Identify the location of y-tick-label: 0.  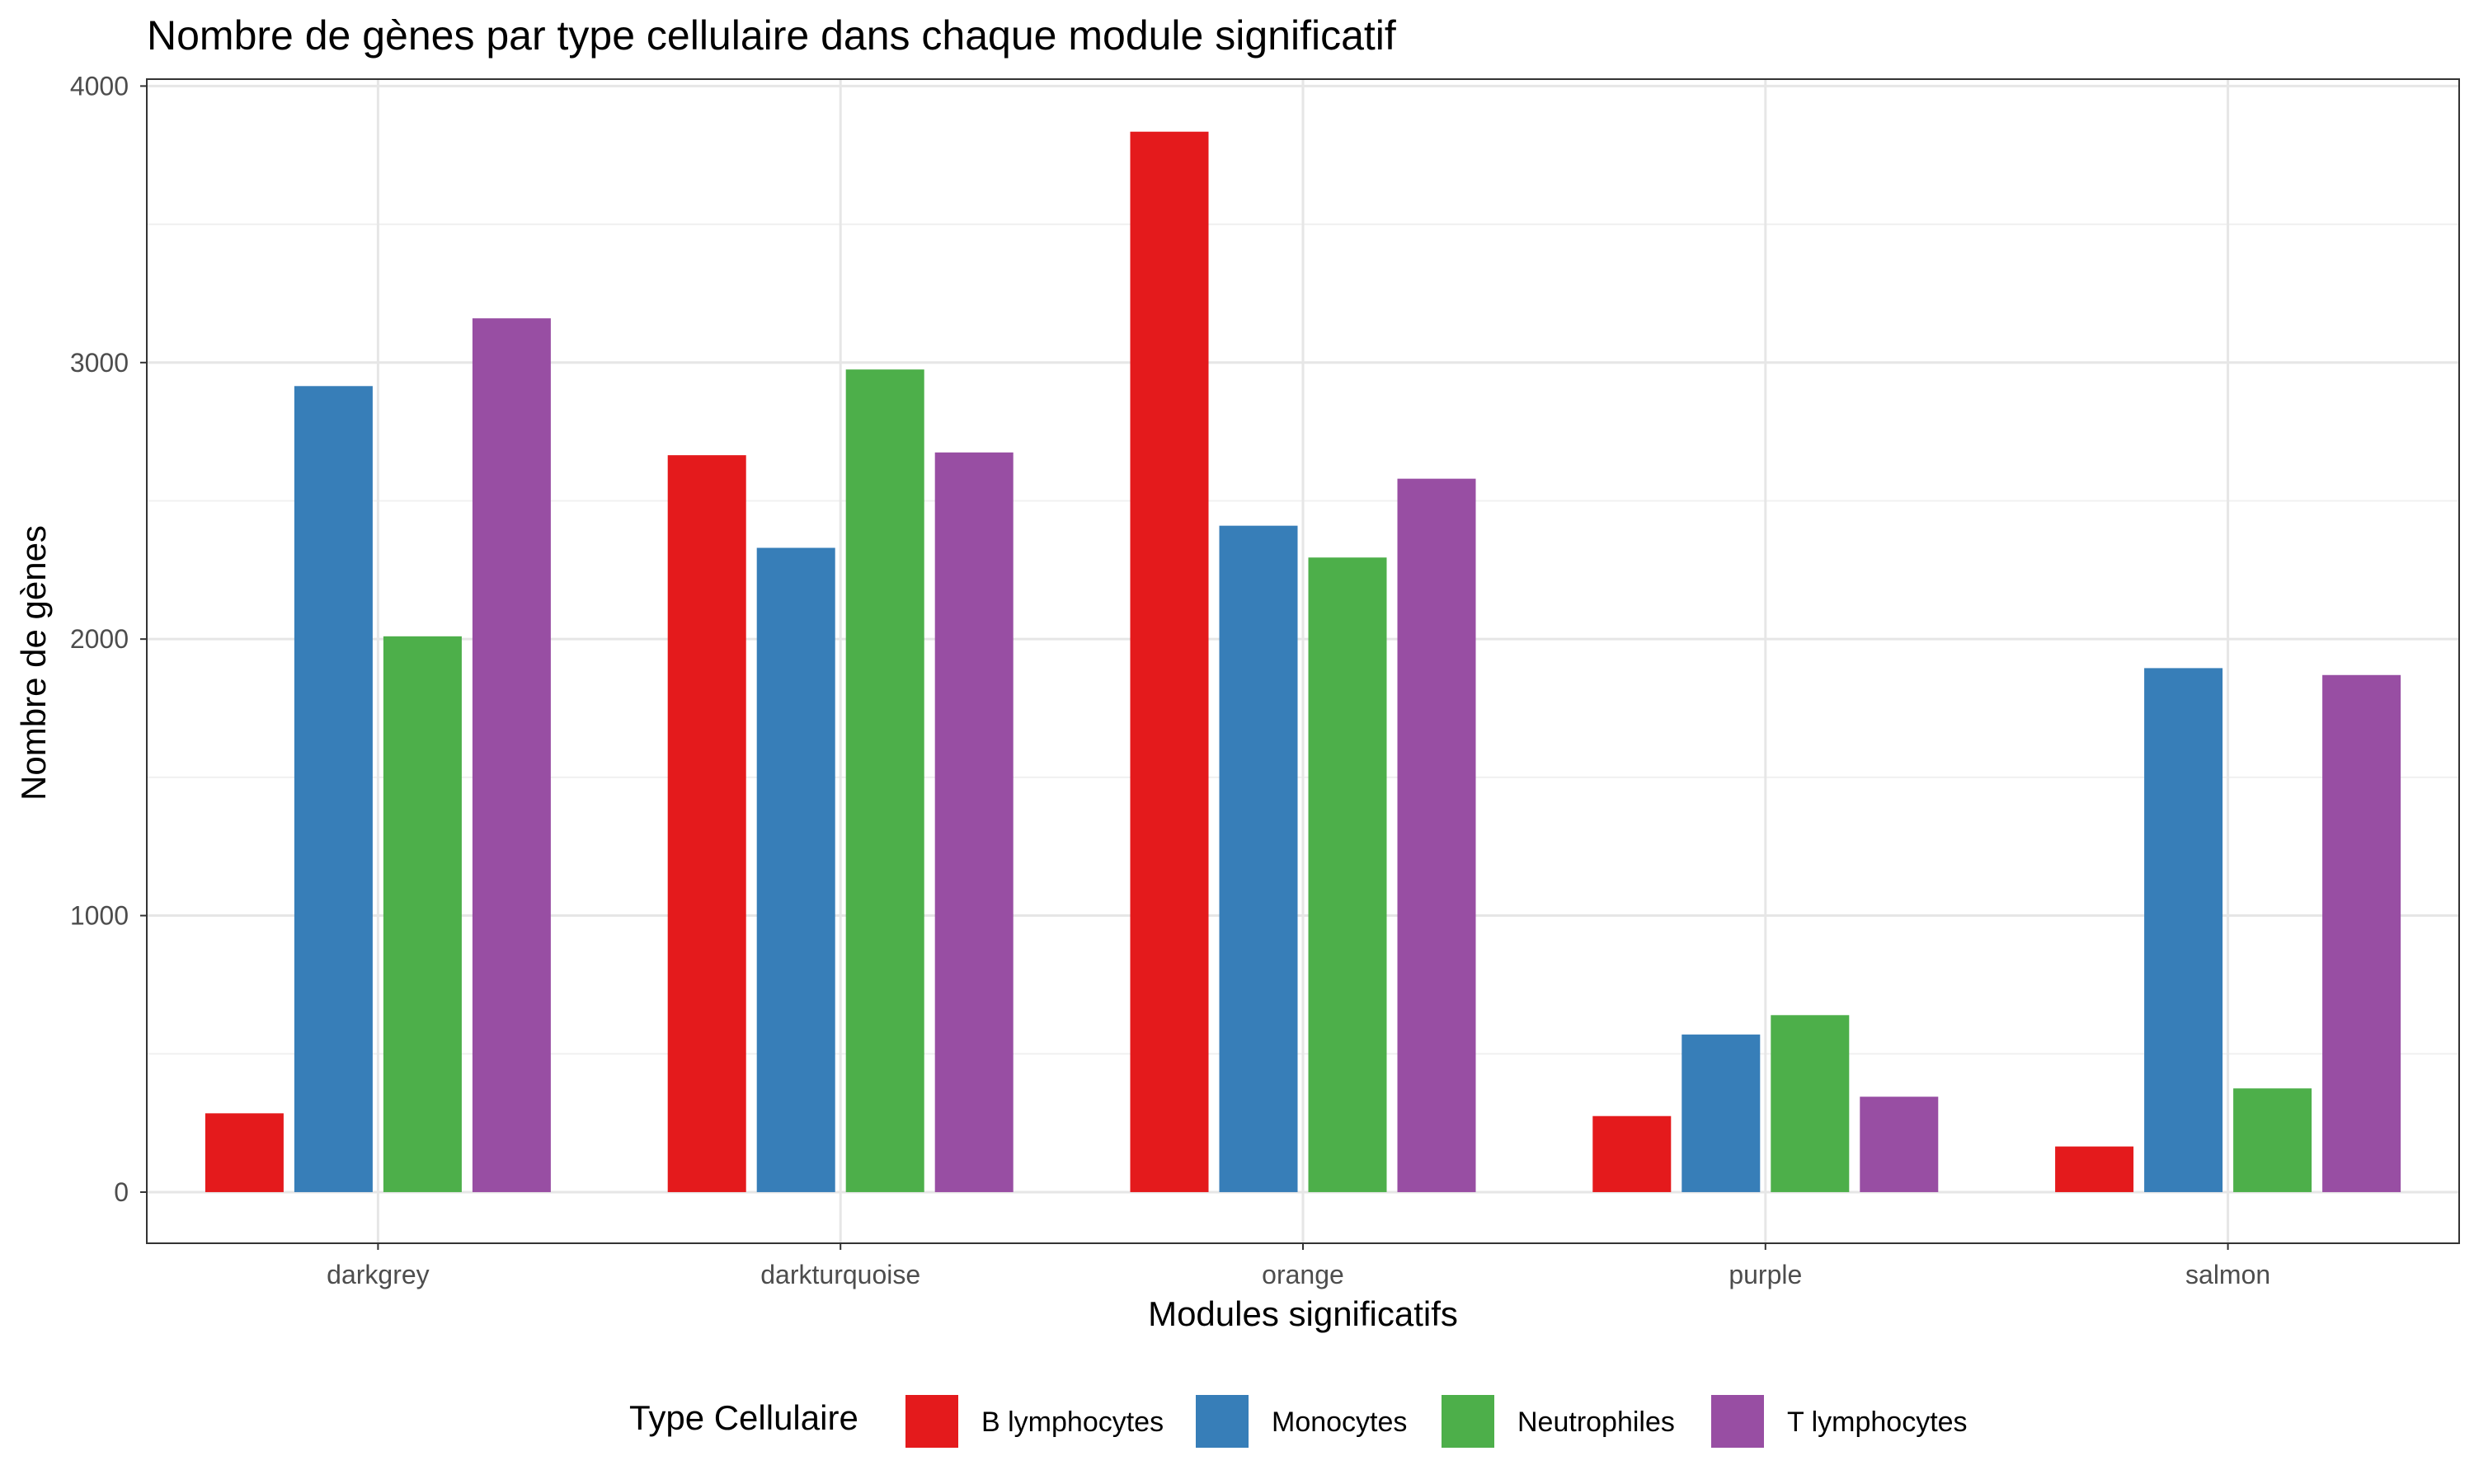
(121, 1192).